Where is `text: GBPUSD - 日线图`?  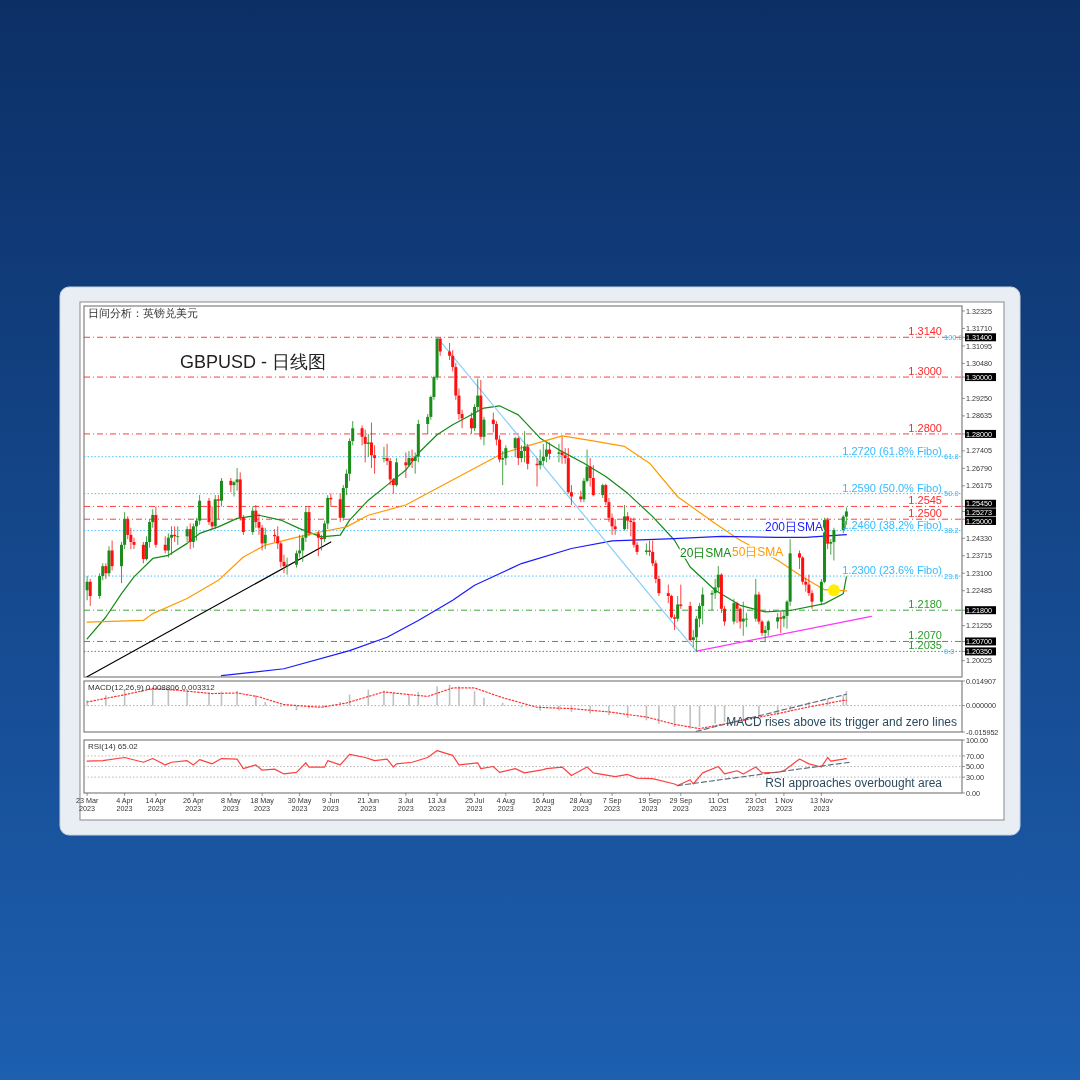
text: GBPUSD - 日线图 is located at coordinates (253, 362).